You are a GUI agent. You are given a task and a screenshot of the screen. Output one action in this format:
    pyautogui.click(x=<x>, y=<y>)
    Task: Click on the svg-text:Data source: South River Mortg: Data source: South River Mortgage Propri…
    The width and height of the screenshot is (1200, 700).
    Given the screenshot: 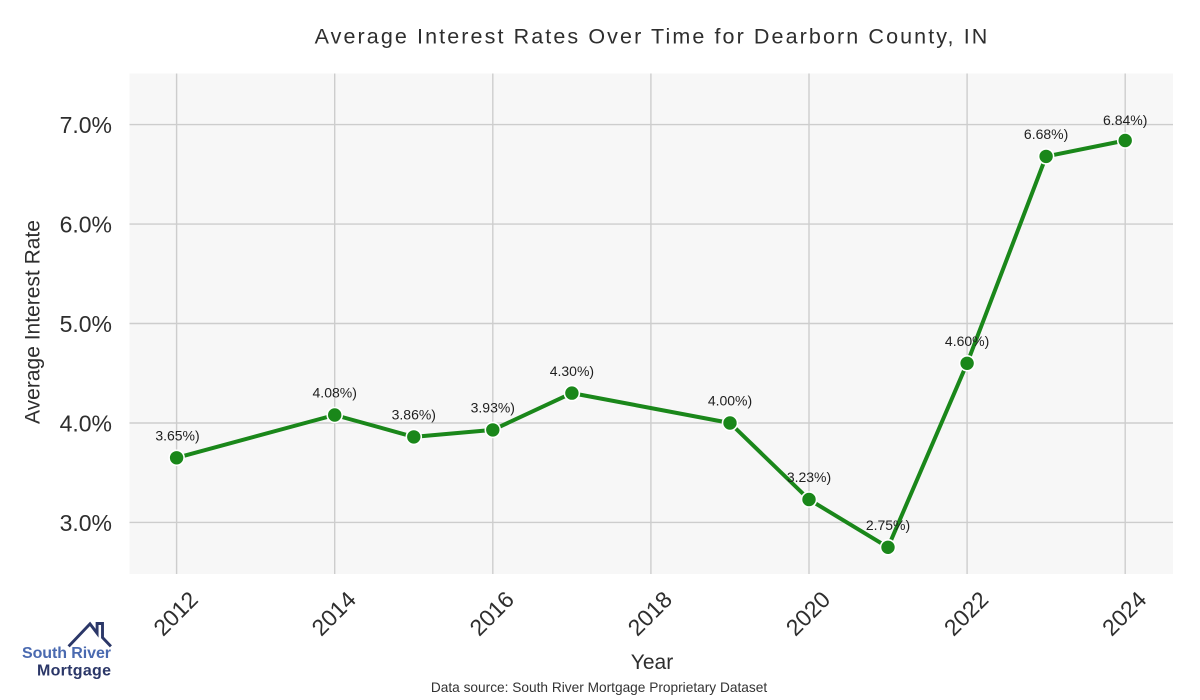 What is the action you would take?
    pyautogui.click(x=599, y=687)
    